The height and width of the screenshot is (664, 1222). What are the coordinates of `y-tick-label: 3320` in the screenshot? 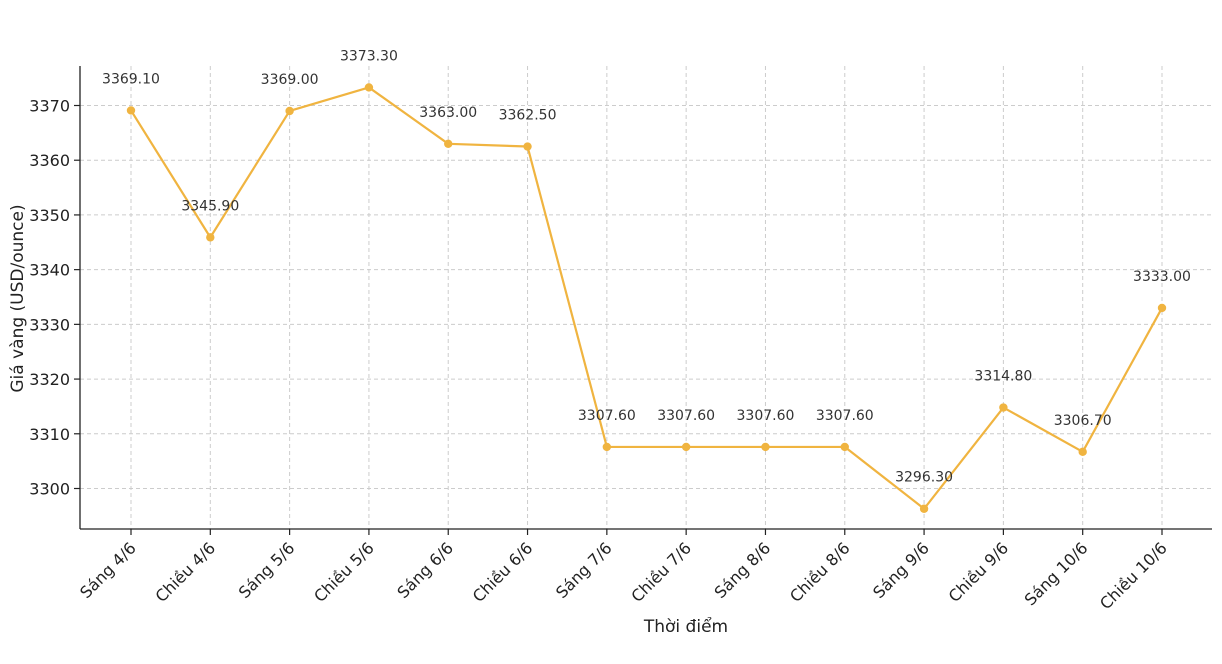 It's located at (49, 379).